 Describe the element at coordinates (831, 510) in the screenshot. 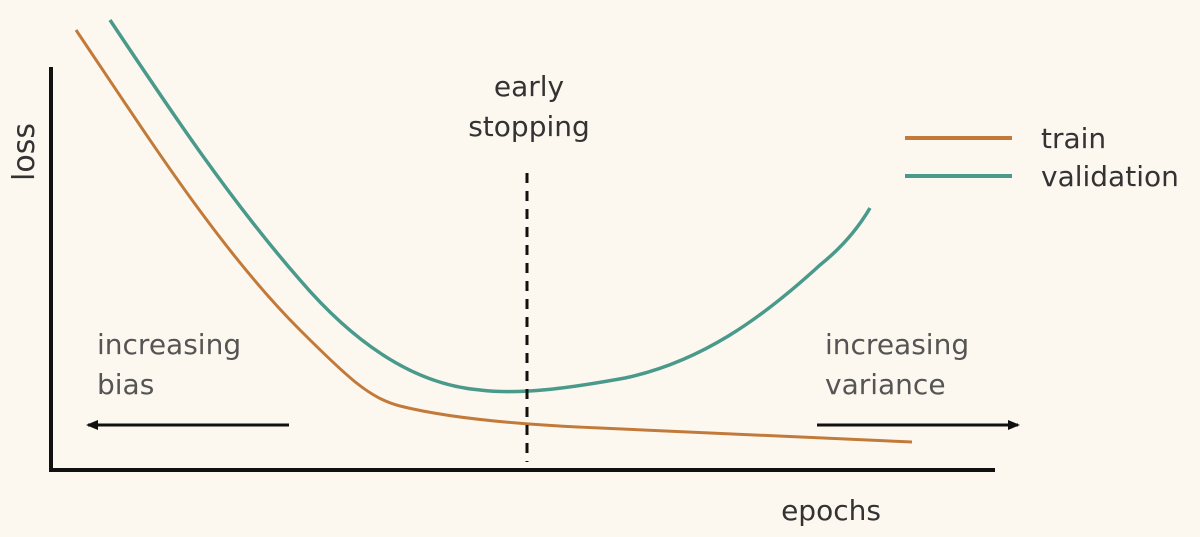

I see `x-axis-label: epochs` at that location.